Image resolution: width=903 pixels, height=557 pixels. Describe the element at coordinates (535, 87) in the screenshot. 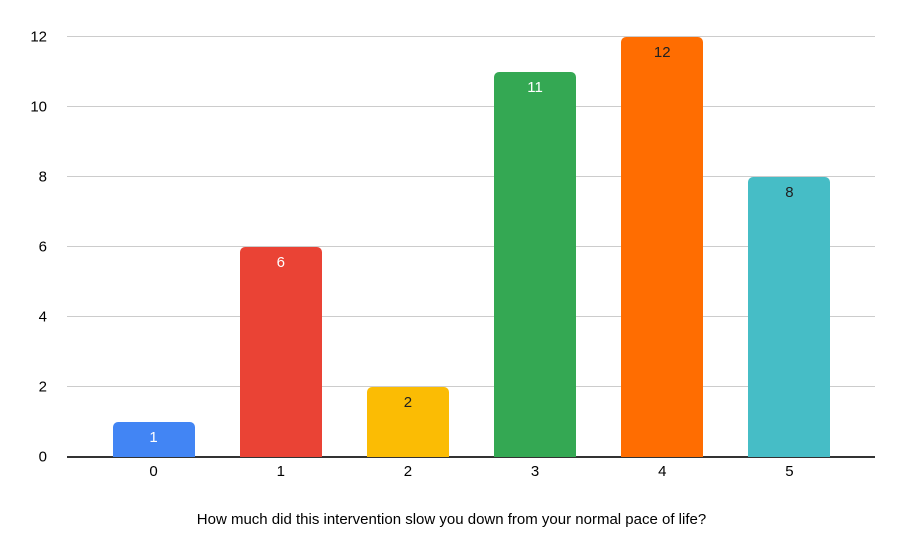

I see `bar-value-label: 11` at that location.